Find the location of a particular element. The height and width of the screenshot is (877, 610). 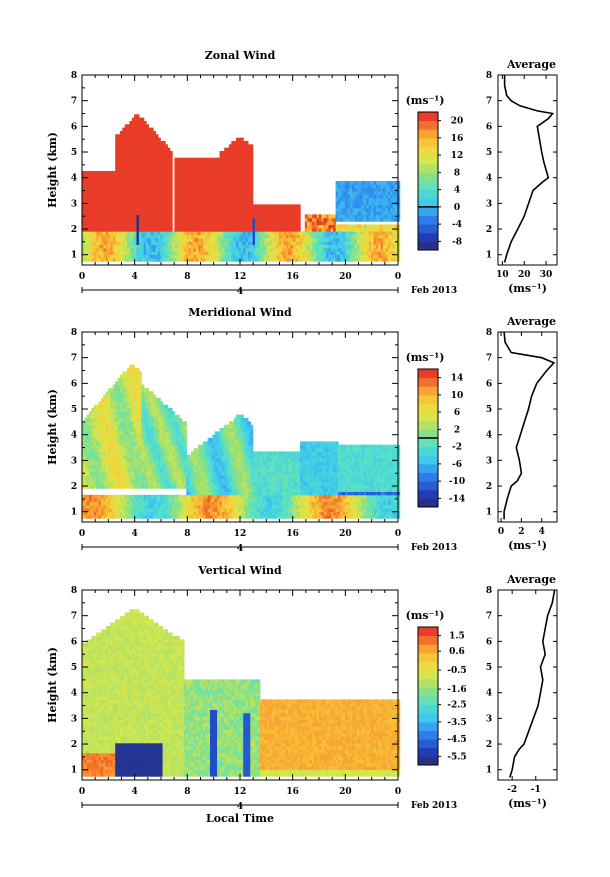

colorbar-unit: (ms⁻¹) is located at coordinates (425, 100).